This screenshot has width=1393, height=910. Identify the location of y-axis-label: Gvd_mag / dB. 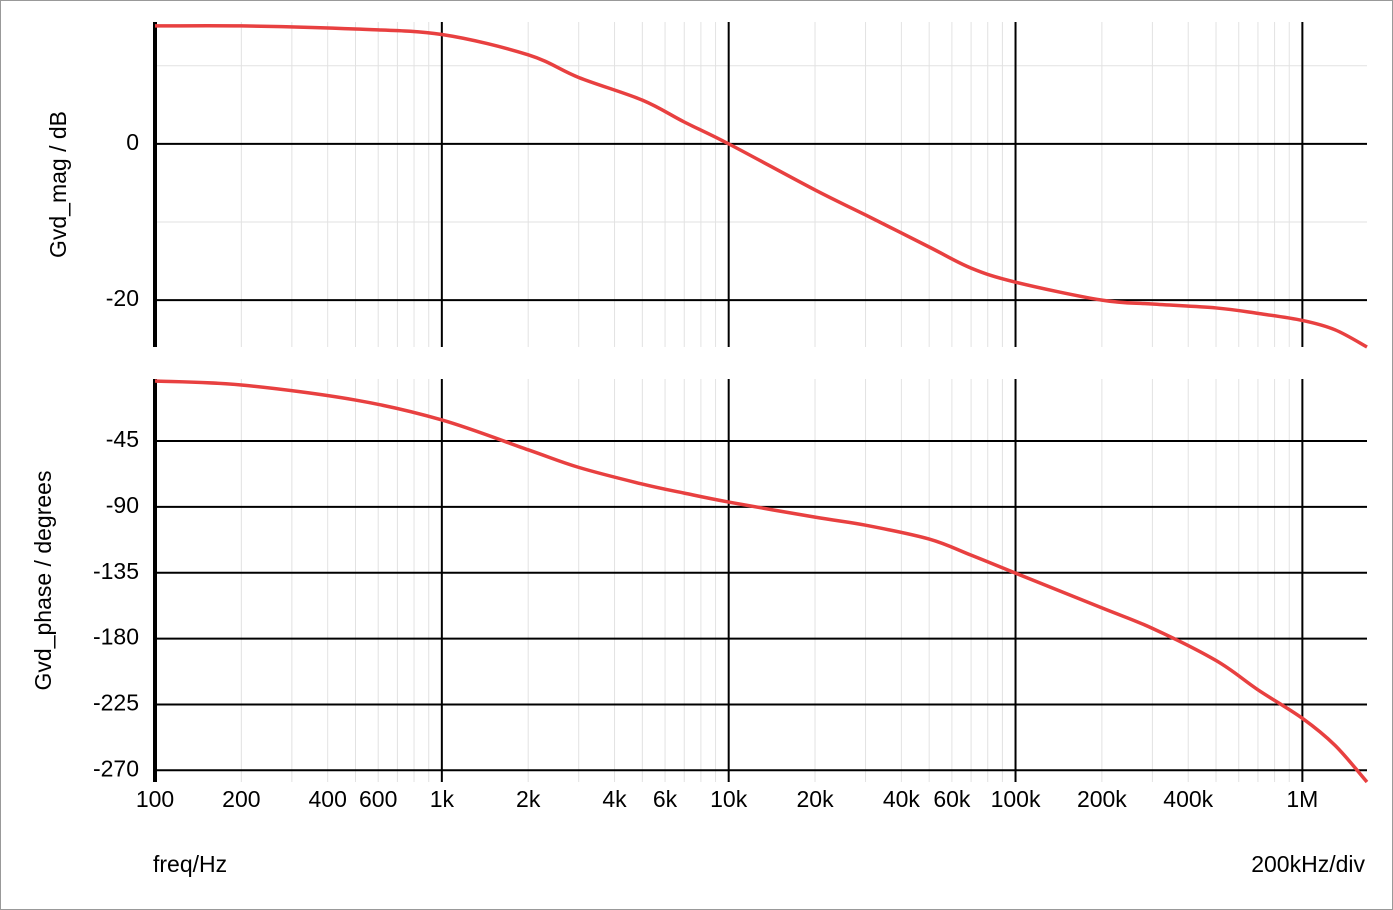
(58, 184).